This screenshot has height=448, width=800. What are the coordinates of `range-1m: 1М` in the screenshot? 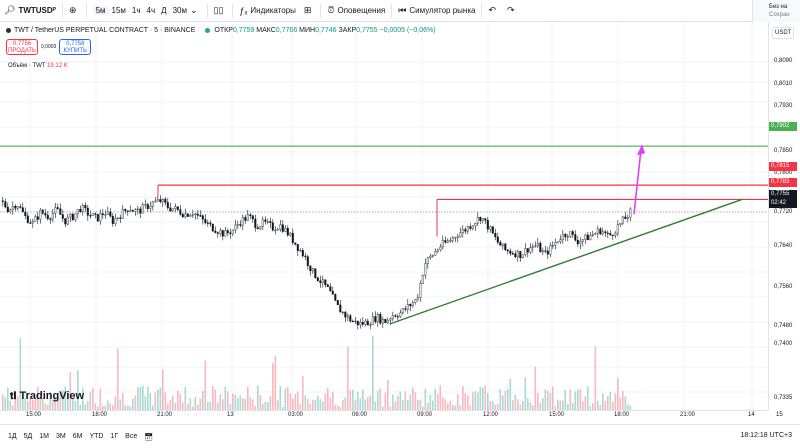 It's located at (44, 436).